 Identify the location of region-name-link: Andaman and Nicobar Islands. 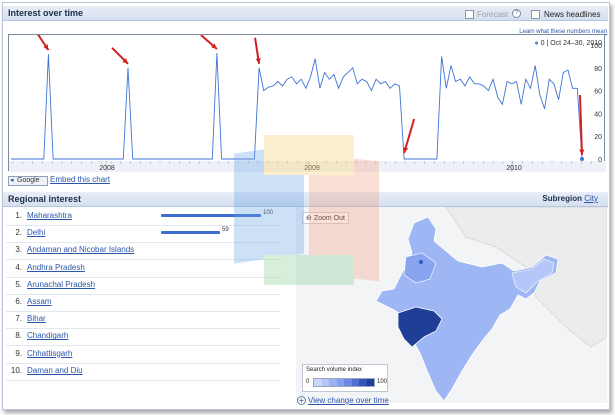
(81, 250).